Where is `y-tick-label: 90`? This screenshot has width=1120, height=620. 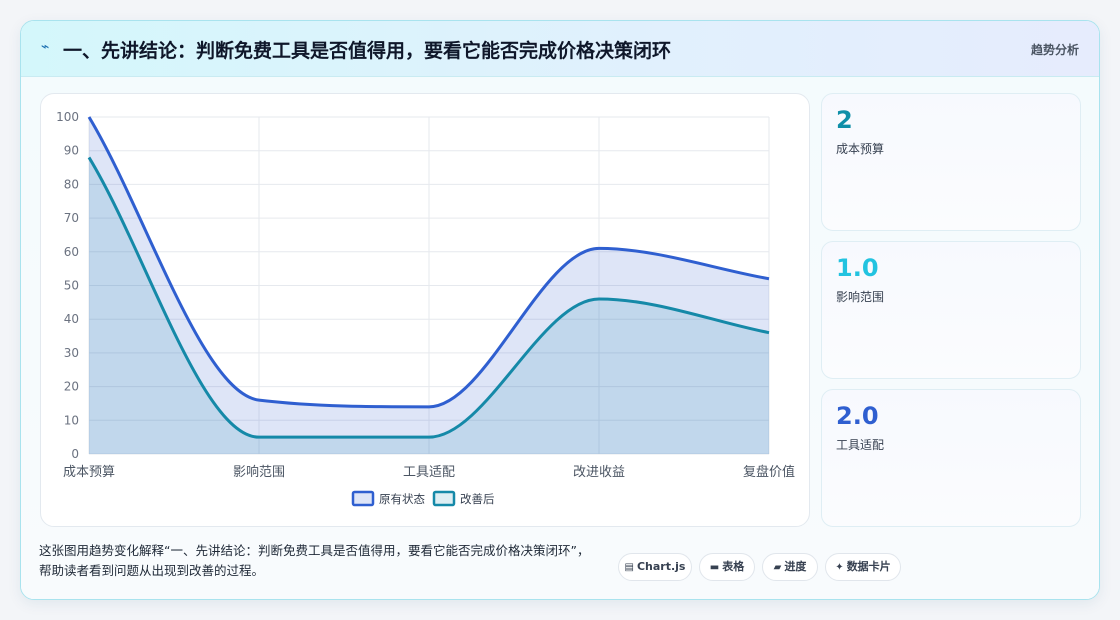 y-tick-label: 90 is located at coordinates (71, 151).